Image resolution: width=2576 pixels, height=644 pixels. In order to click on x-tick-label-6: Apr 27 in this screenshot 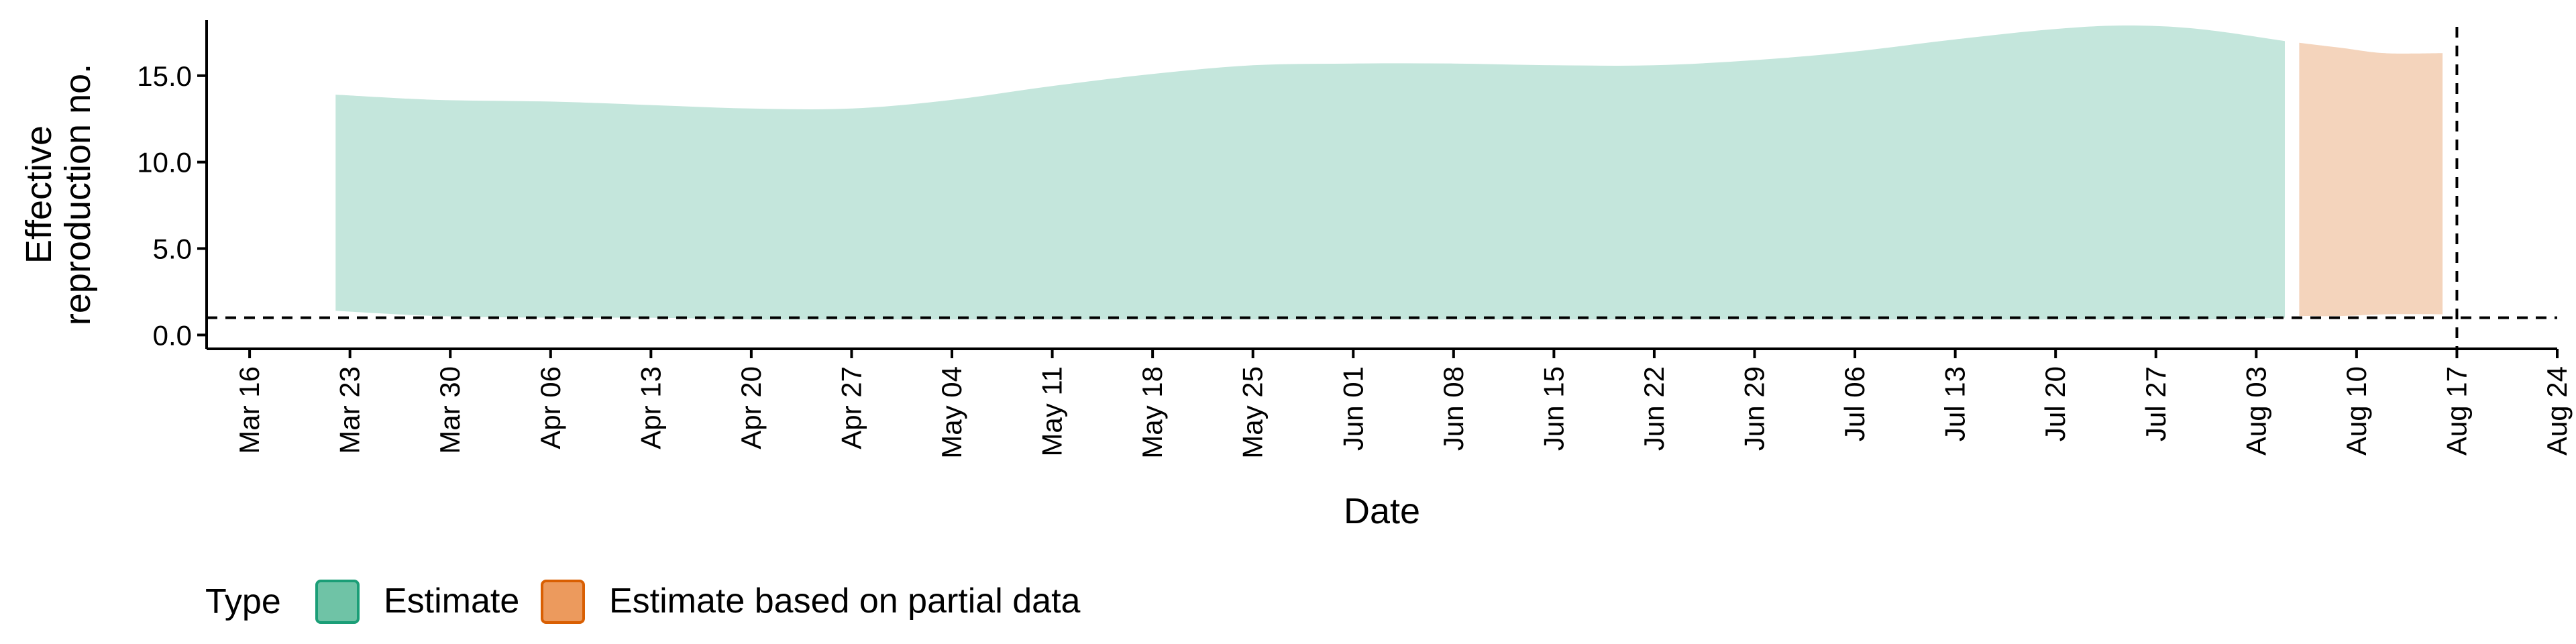, I will do `click(851, 407)`.